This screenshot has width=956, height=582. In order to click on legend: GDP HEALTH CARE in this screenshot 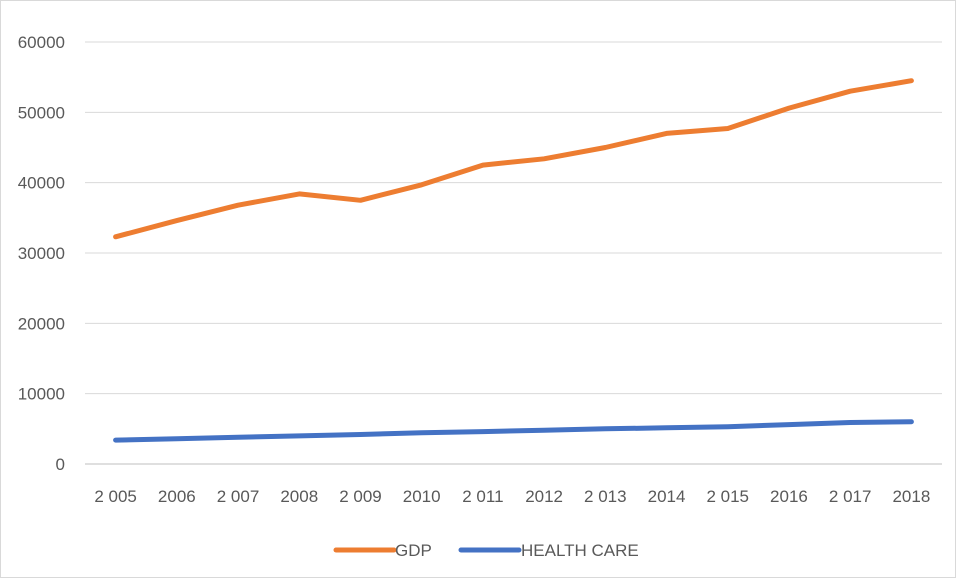, I will do `click(486, 550)`.